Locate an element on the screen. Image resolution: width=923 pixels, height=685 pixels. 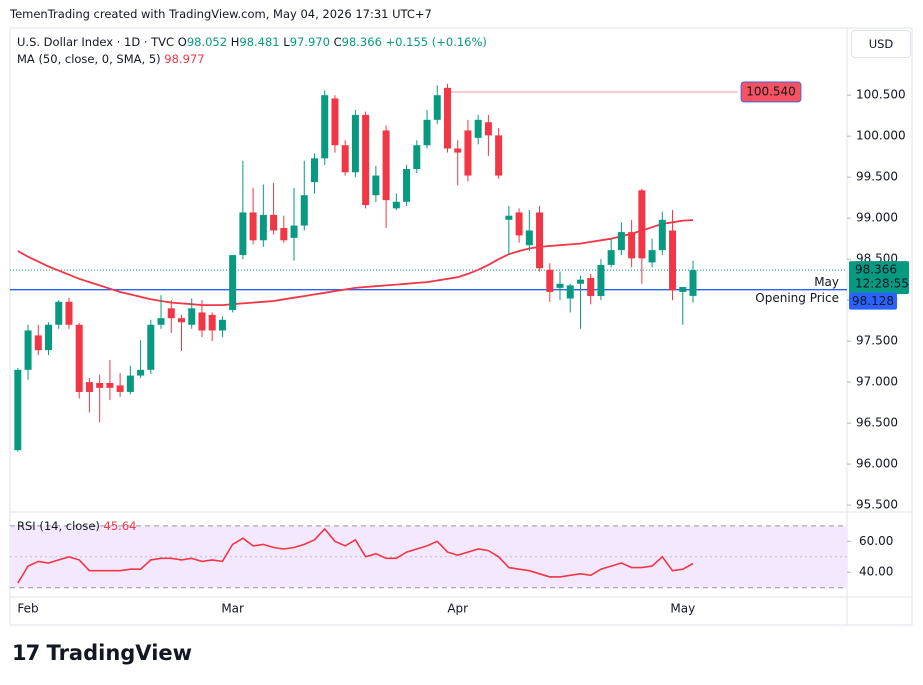
ma-legend: MA (50, close, 0, SMA, 5) 98.977 is located at coordinates (111, 59).